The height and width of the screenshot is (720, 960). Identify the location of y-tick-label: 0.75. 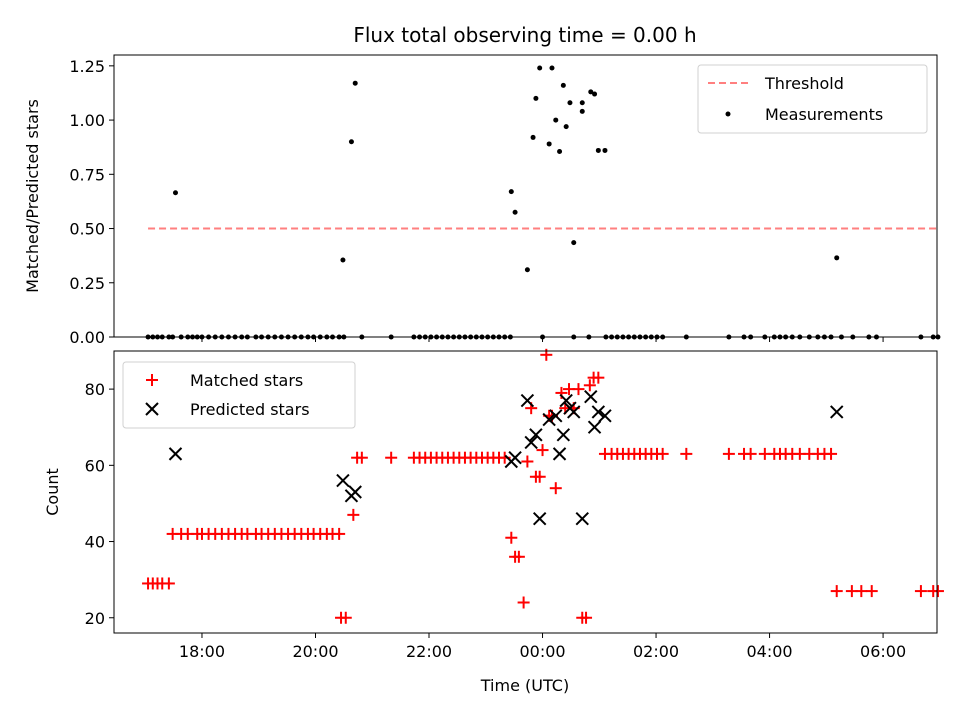
(87, 174).